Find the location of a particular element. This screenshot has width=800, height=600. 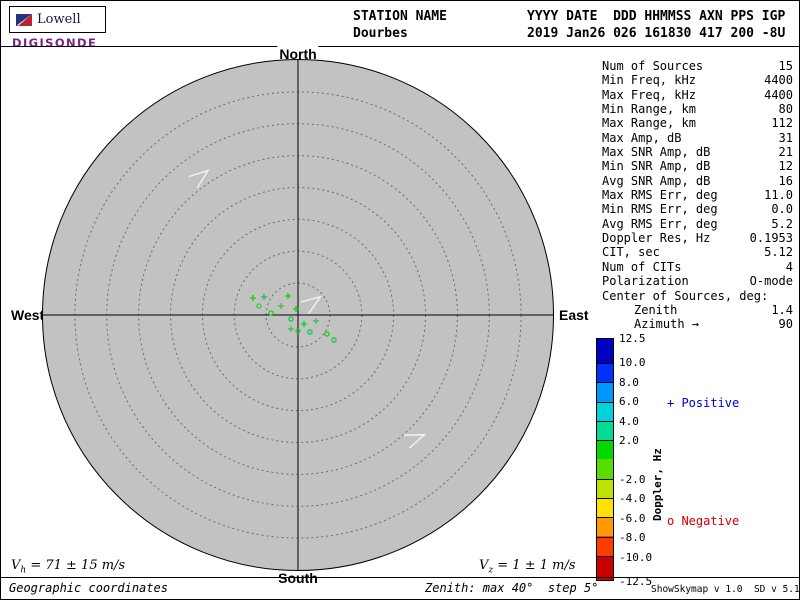

param-row: Max Amp, dB 31 is located at coordinates (697, 138).